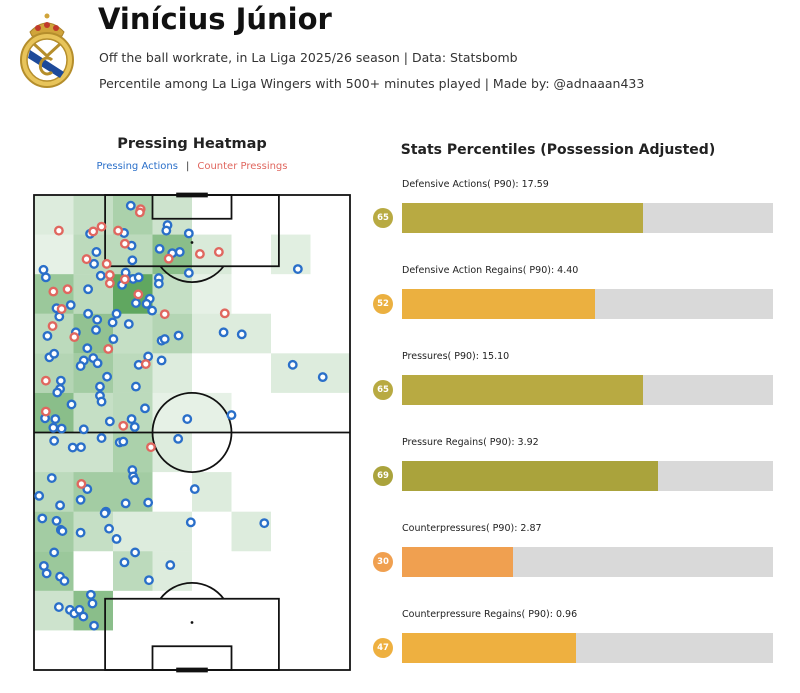 The height and width of the screenshot is (693, 800). What do you see at coordinates (192, 658) in the screenshot?
I see `bottom-six-yard-box` at bounding box center [192, 658].